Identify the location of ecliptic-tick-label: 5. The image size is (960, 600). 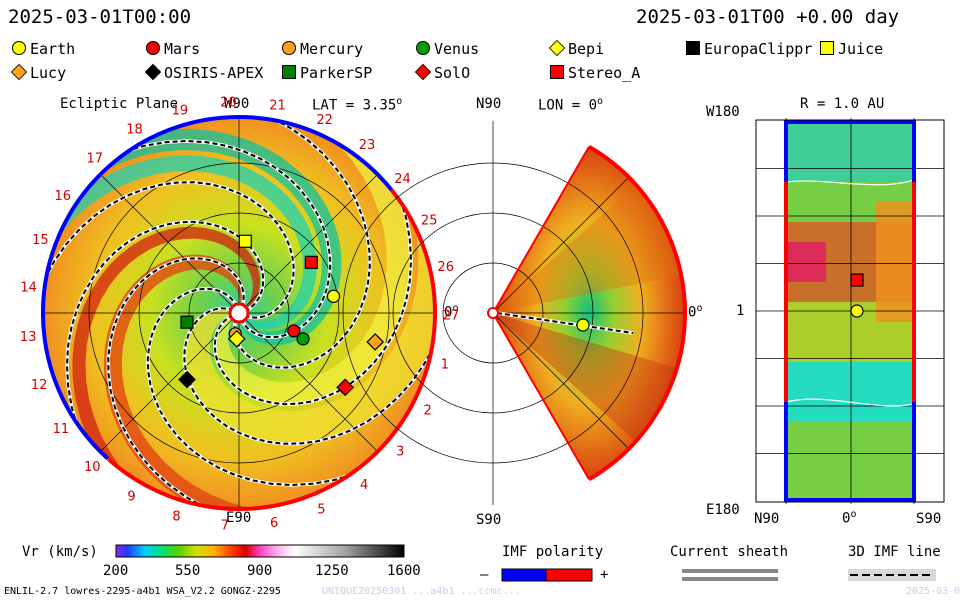
(321, 509).